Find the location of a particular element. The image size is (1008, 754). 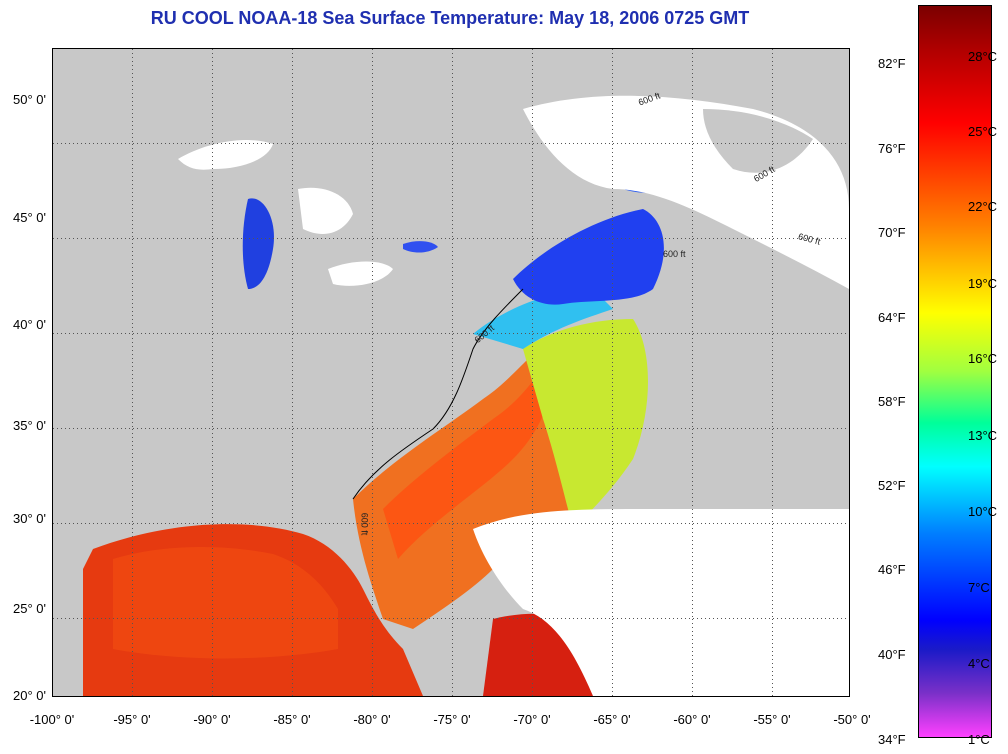

longitude-label: -50° 0' is located at coordinates (852, 719).